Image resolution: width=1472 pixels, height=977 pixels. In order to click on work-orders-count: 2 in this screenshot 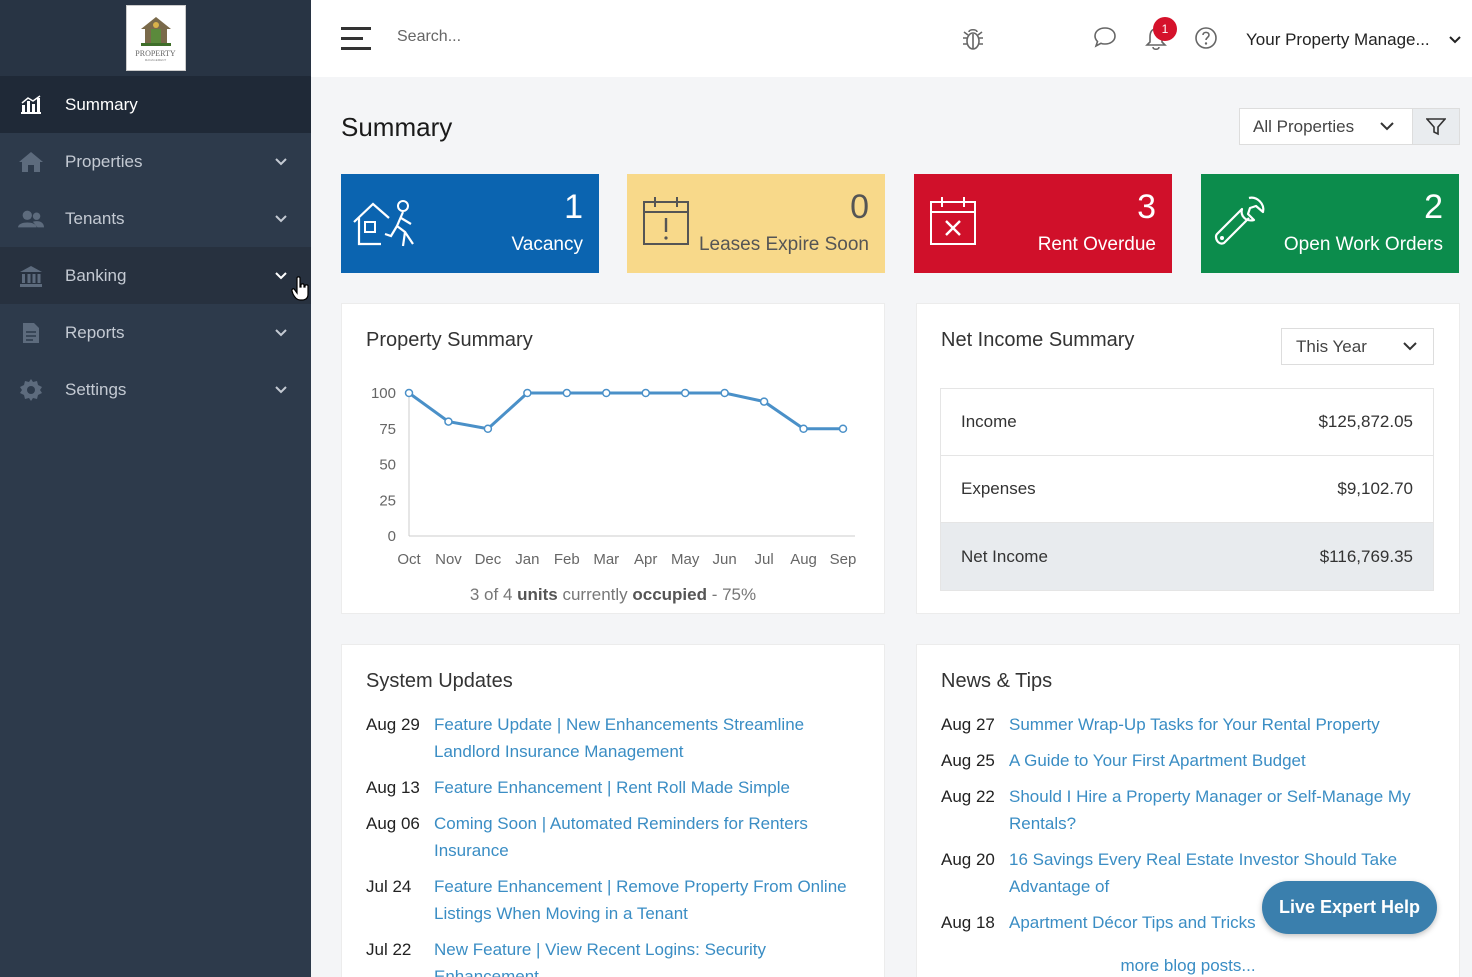, I will do `click(1433, 207)`.